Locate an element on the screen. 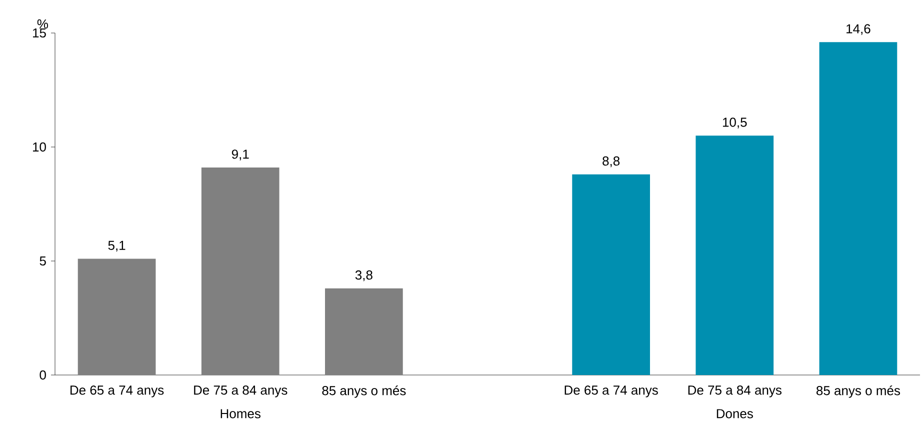 Image resolution: width=924 pixels, height=424 pixels. data-label: 3,8 is located at coordinates (363, 276).